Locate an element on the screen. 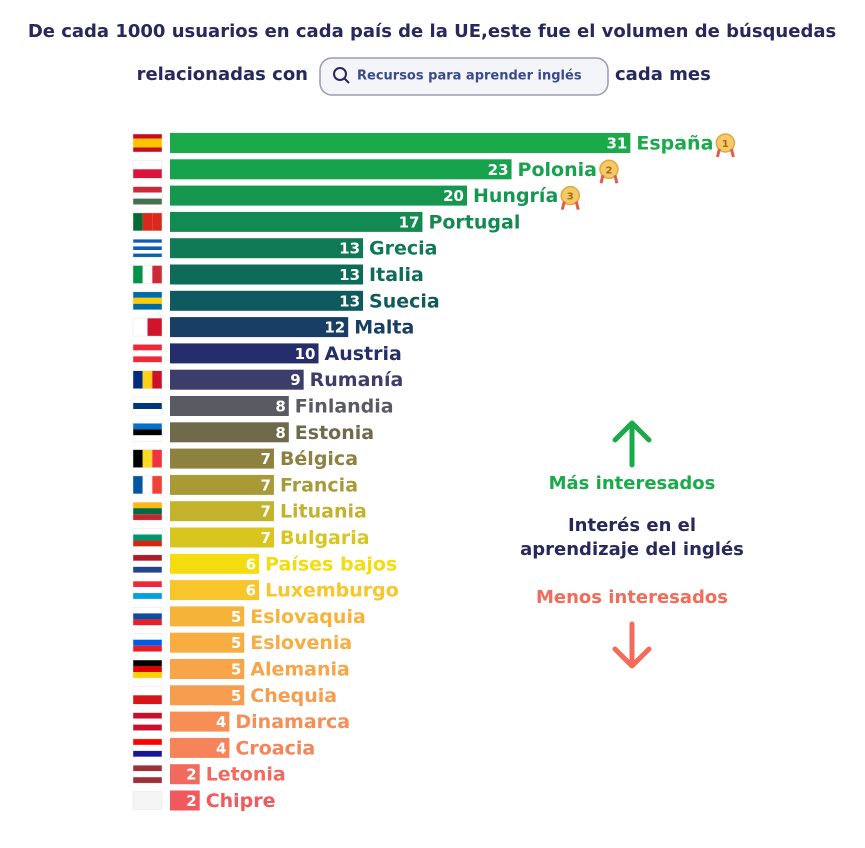 Image resolution: width=865 pixels, height=848 pixels. category-label: Alemania is located at coordinates (300, 670).